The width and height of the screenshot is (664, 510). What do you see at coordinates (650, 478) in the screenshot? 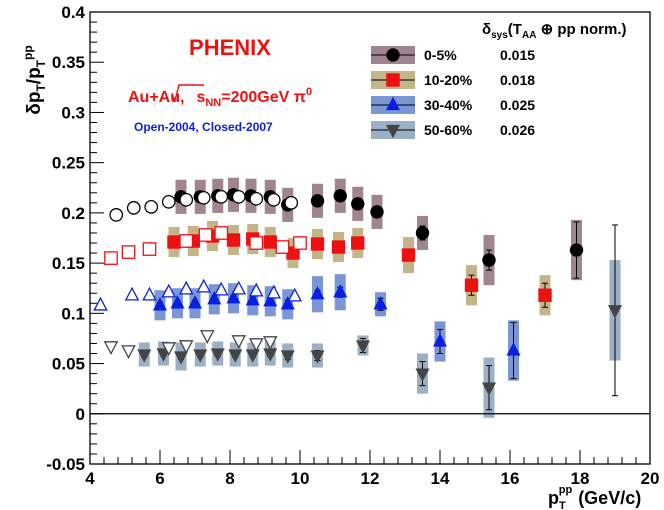
I see `x-tick-label: 20` at bounding box center [650, 478].